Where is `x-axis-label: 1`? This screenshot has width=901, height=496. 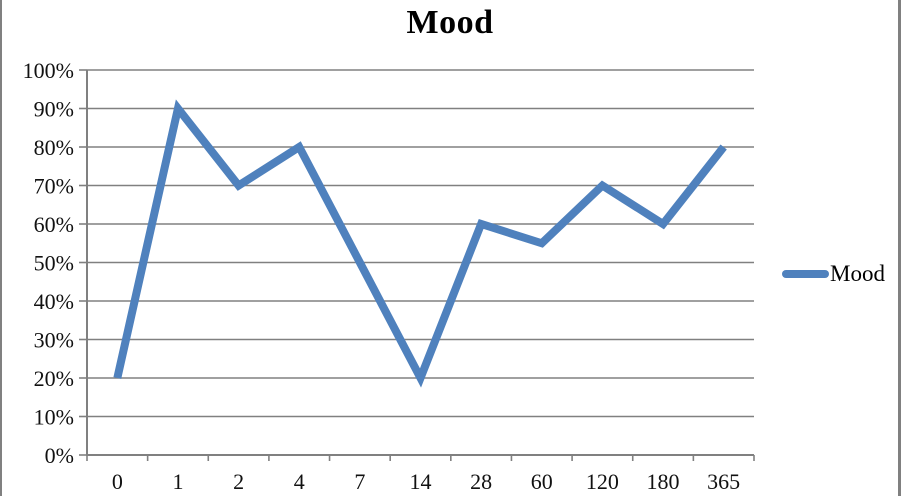
x-axis-label: 1 is located at coordinates (177, 481).